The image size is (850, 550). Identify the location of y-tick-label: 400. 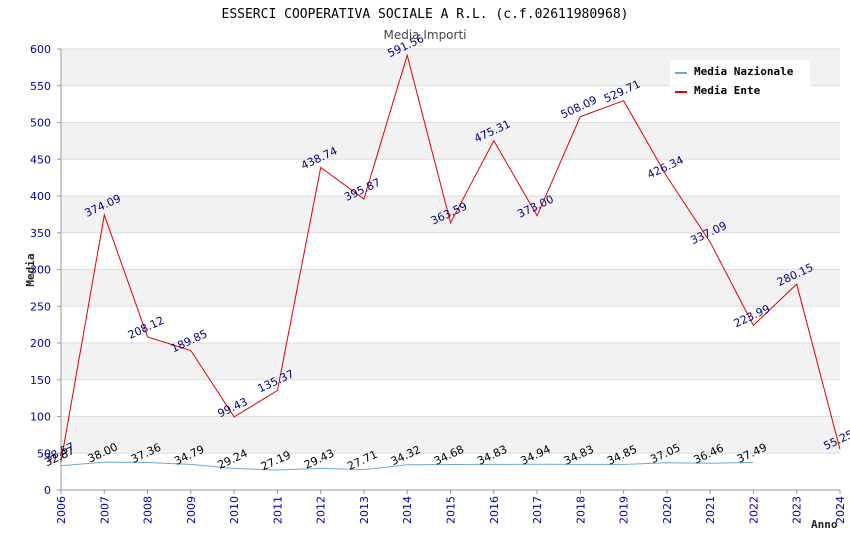
(40, 196).